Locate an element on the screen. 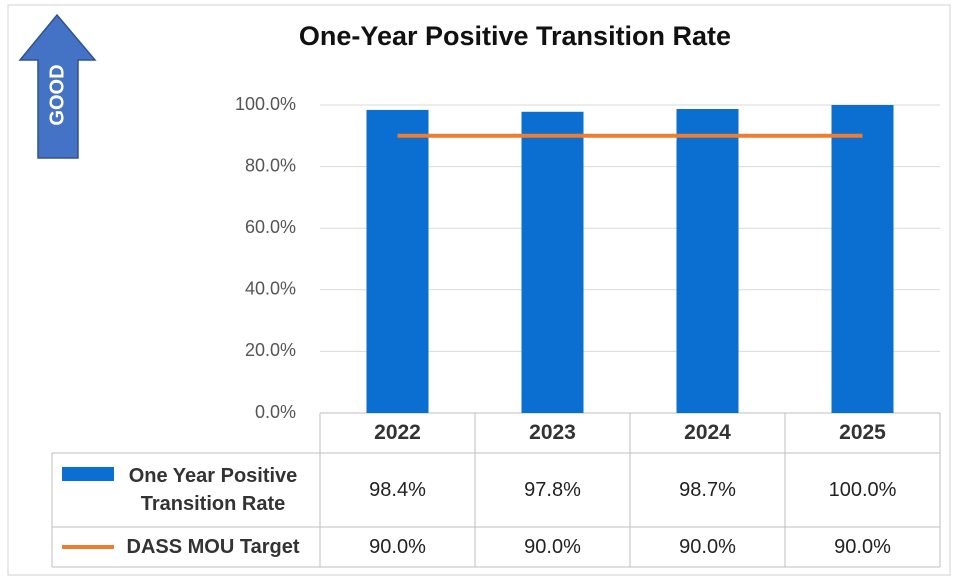 Image resolution: width=957 pixels, height=579 pixels. category-label: 2023 is located at coordinates (552, 432).